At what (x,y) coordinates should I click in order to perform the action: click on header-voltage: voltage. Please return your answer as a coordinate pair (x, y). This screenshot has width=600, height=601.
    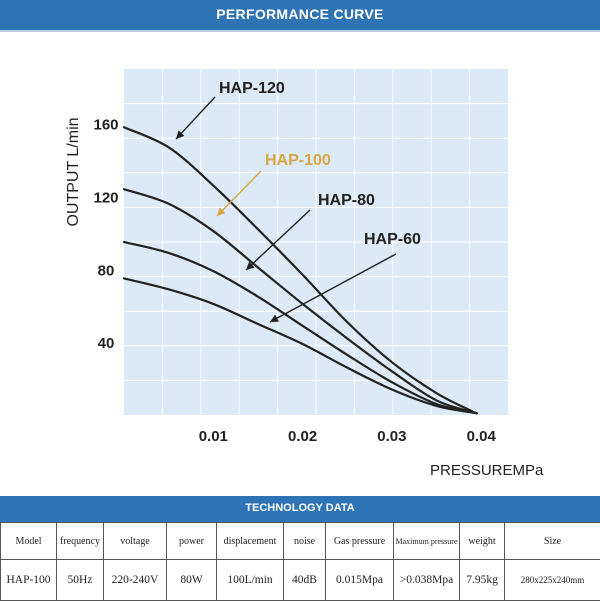
    Looking at the image, I should click on (135, 541).